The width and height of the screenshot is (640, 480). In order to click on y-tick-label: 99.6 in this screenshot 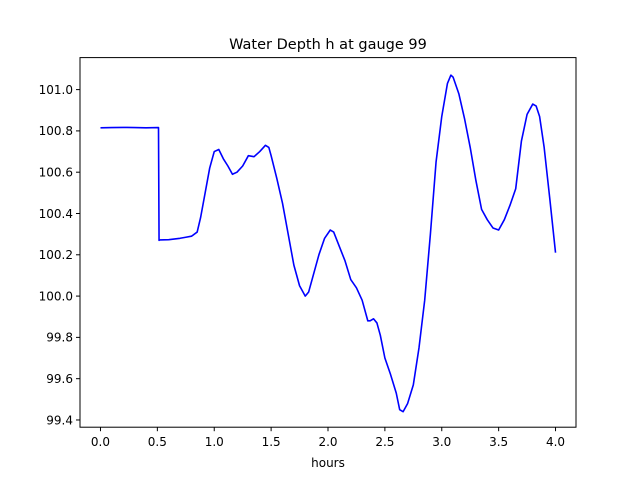, I will do `click(59, 379)`.